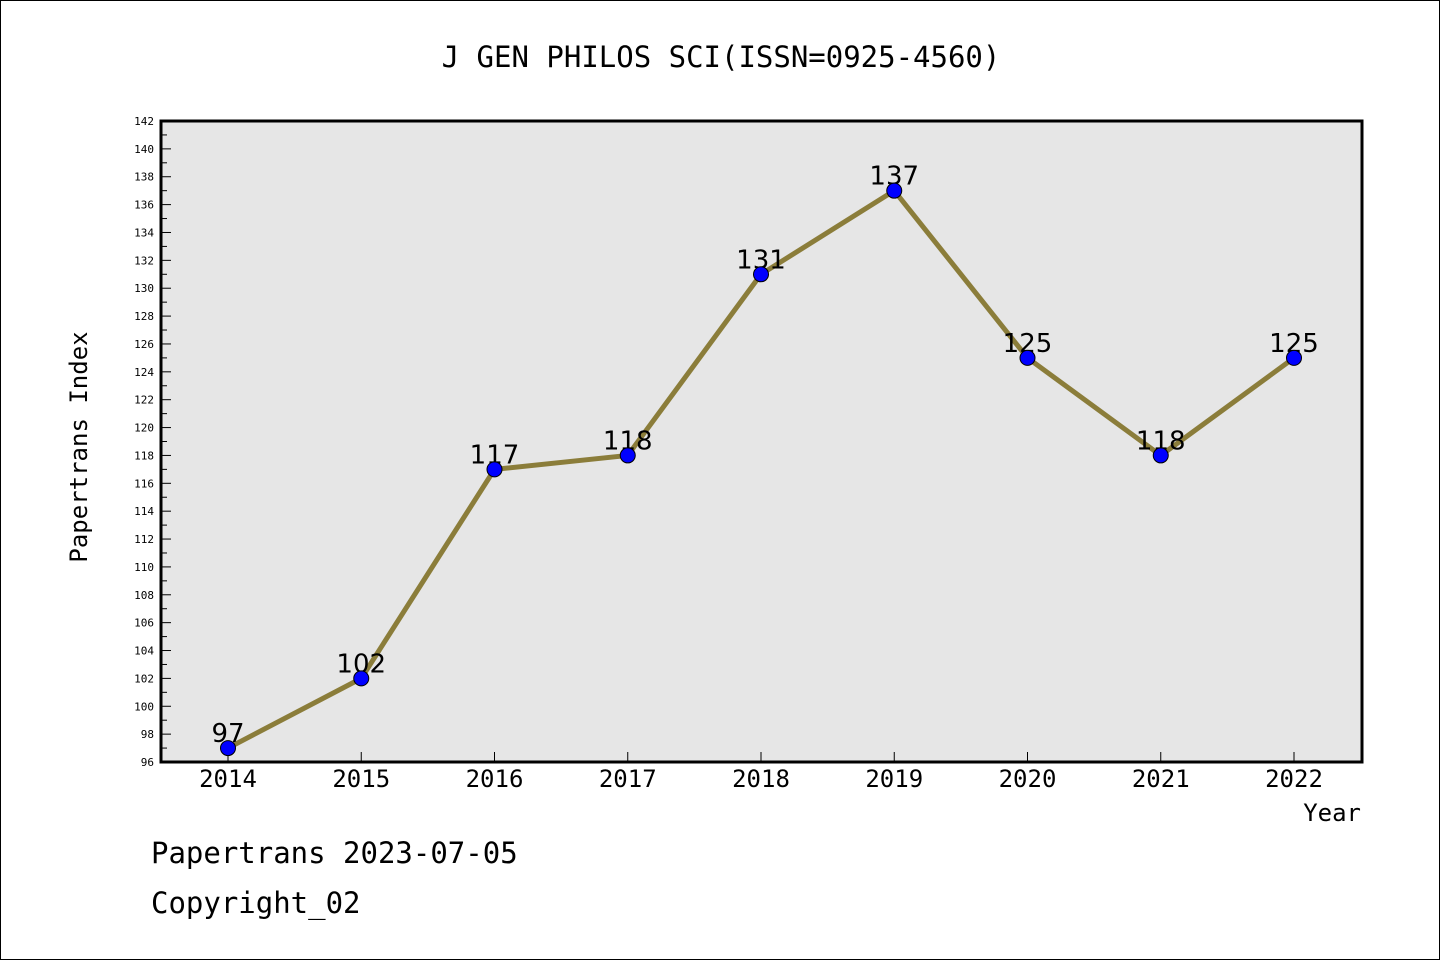 Image resolution: width=1440 pixels, height=961 pixels. I want to click on y-tick-label: 128, so click(144, 316).